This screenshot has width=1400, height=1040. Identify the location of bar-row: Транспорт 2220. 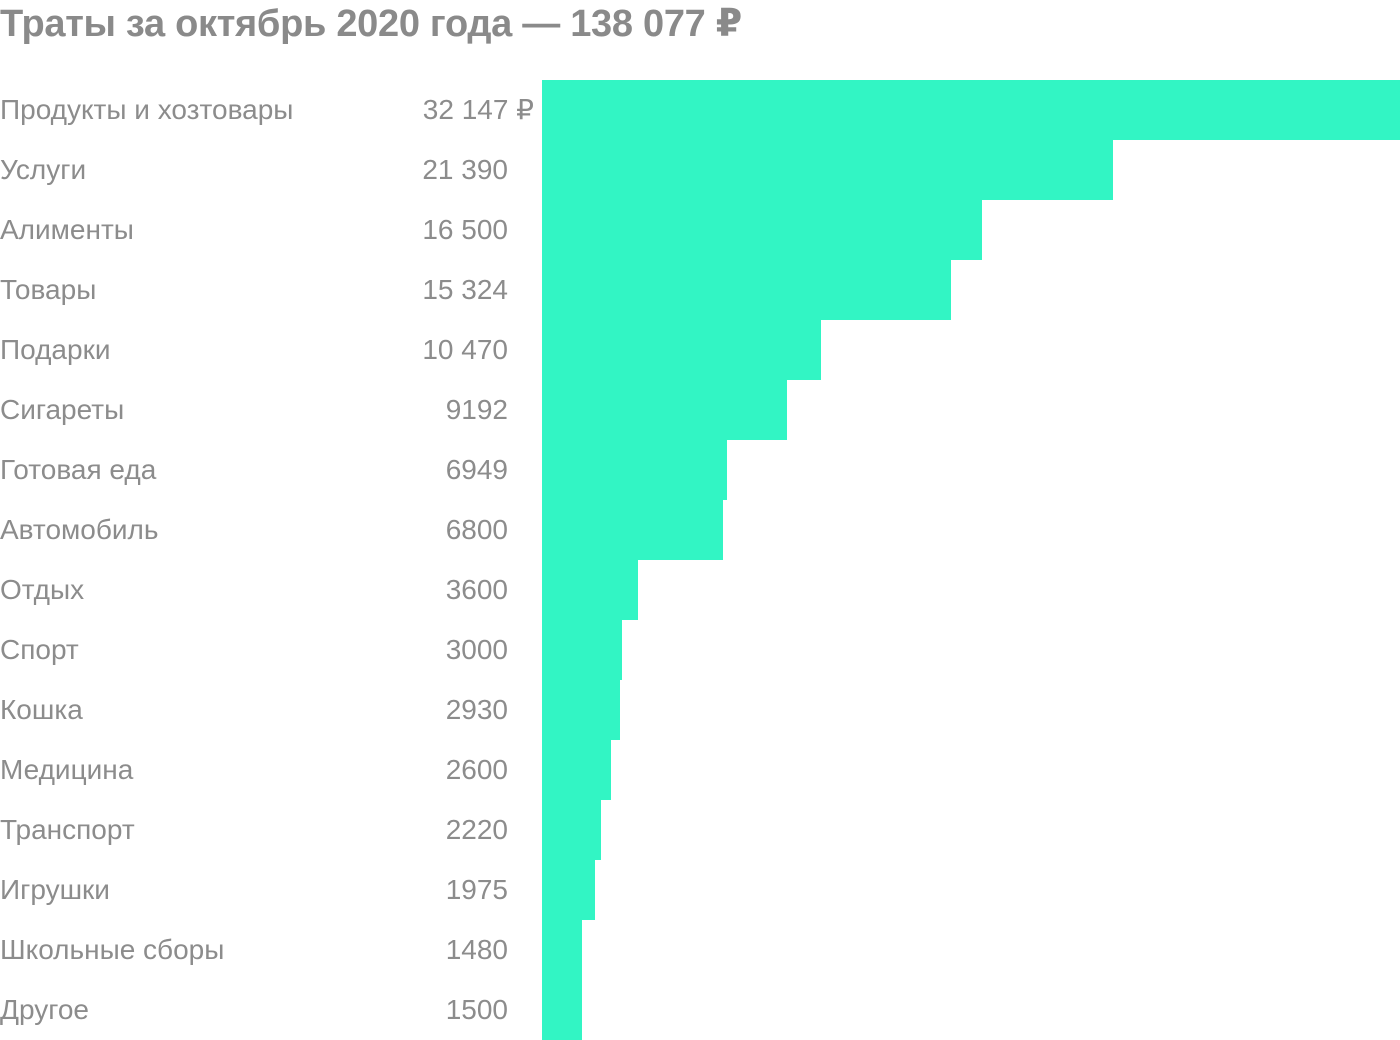
(700, 830).